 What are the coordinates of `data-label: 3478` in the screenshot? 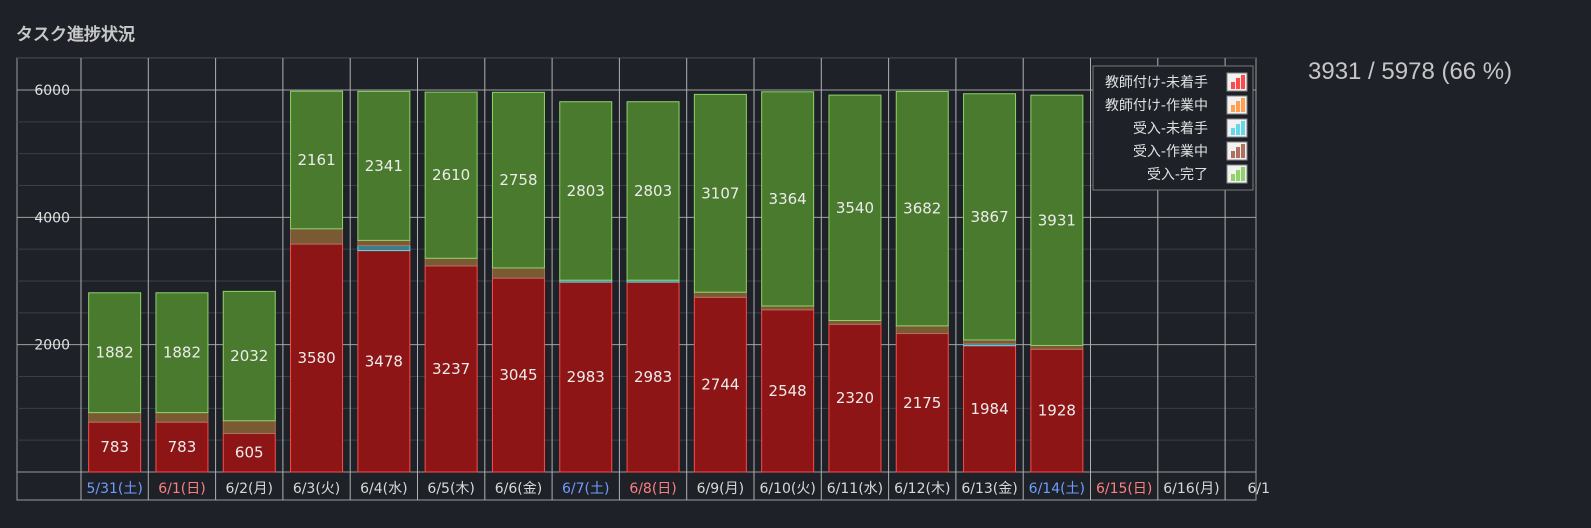 It's located at (384, 361).